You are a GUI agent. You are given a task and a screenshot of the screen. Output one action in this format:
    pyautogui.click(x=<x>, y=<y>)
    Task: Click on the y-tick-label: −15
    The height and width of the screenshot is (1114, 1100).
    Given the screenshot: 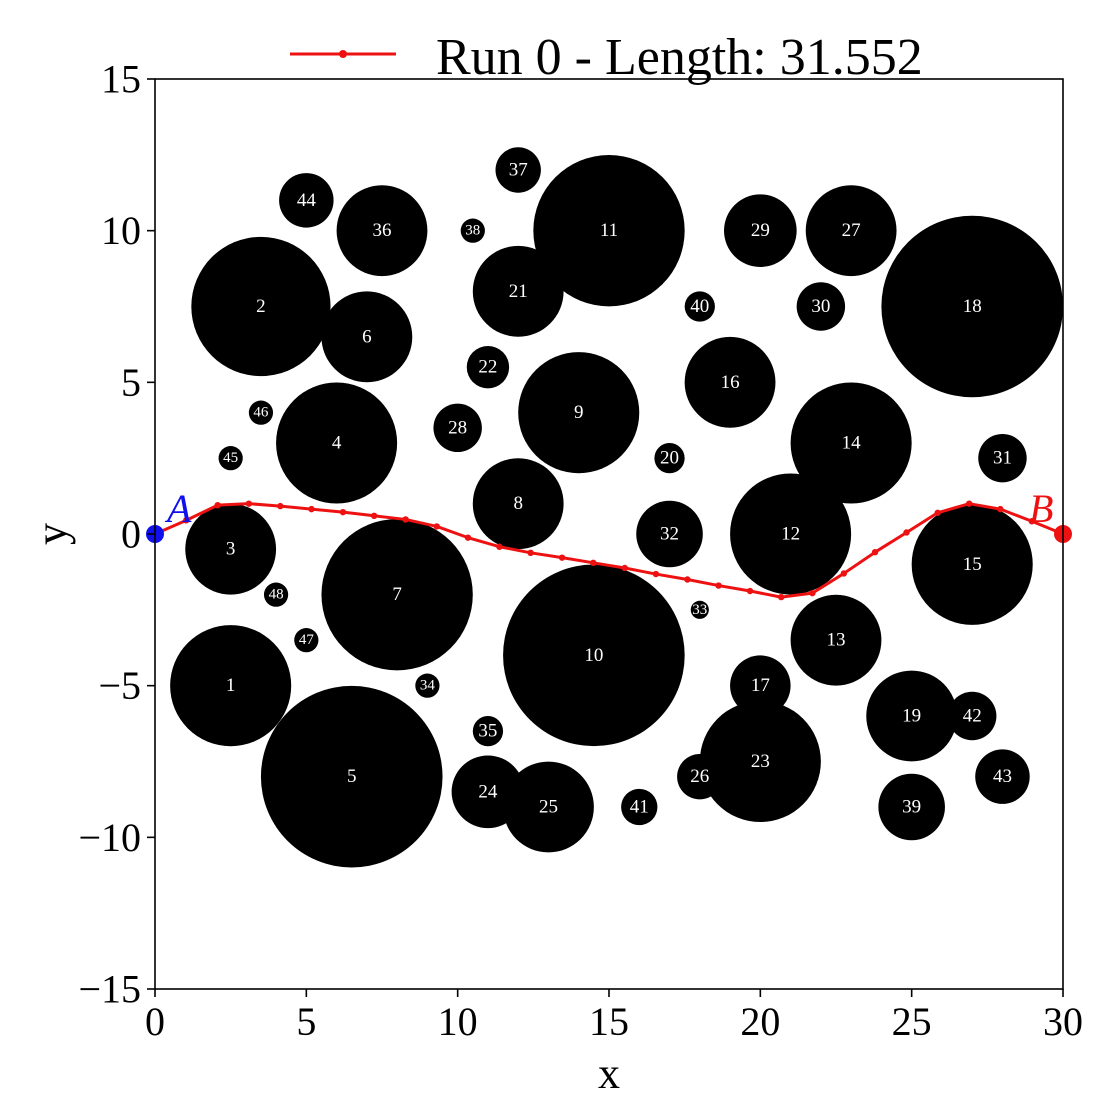 What is the action you would take?
    pyautogui.click(x=109, y=989)
    